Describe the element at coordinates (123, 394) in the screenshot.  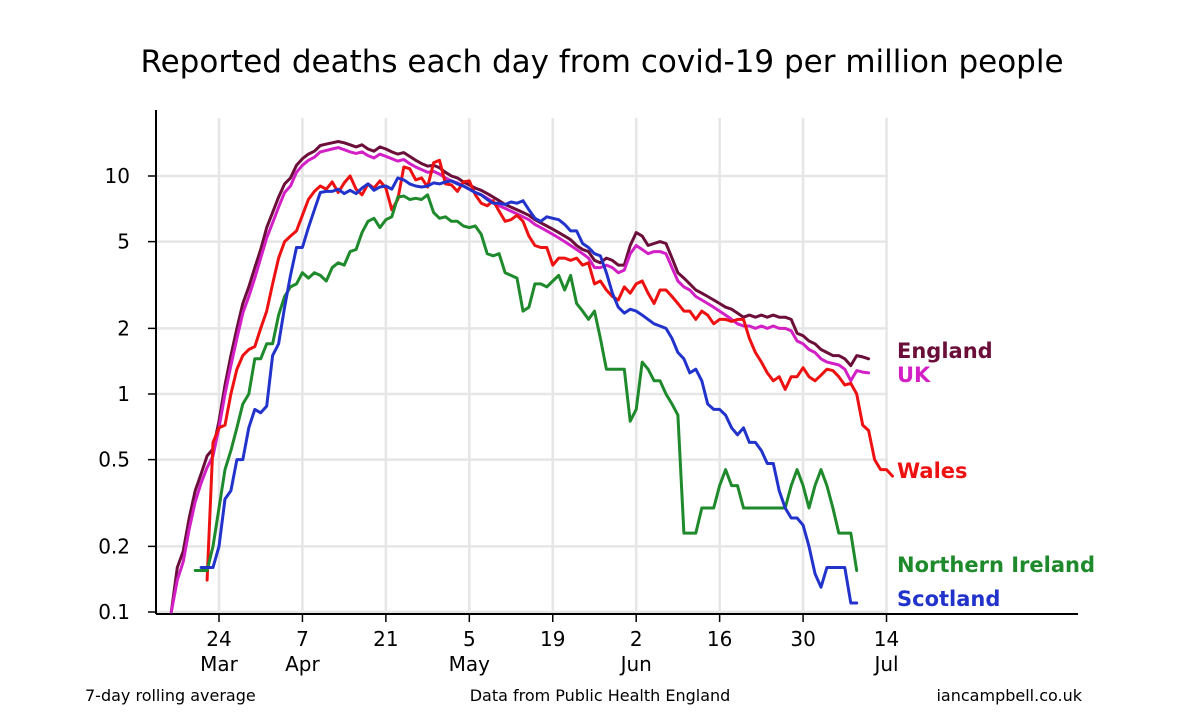
I see `y-tick-label: 1` at that location.